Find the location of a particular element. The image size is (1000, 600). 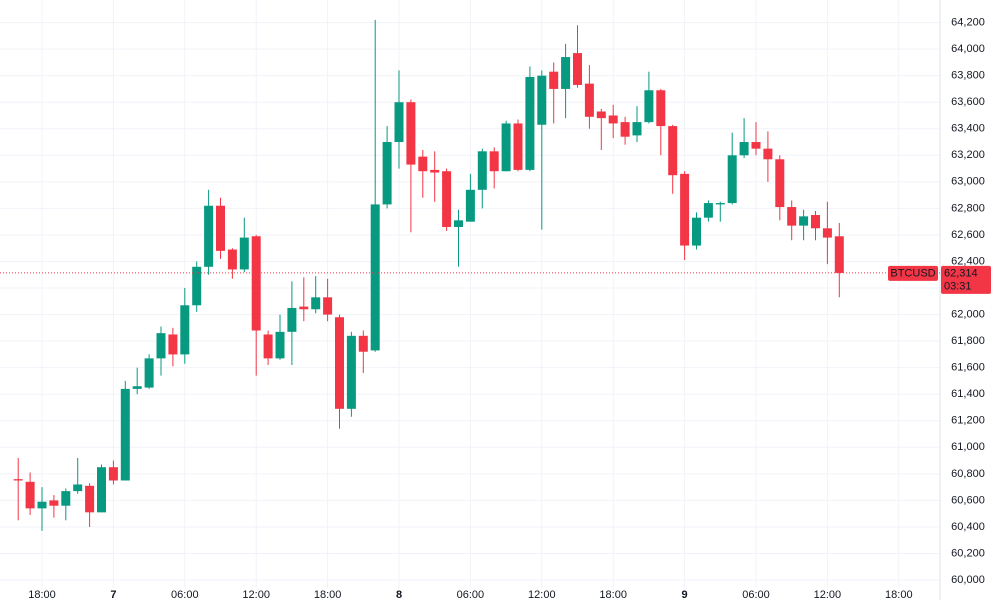

countdown-label: 03:31 is located at coordinates (958, 286).